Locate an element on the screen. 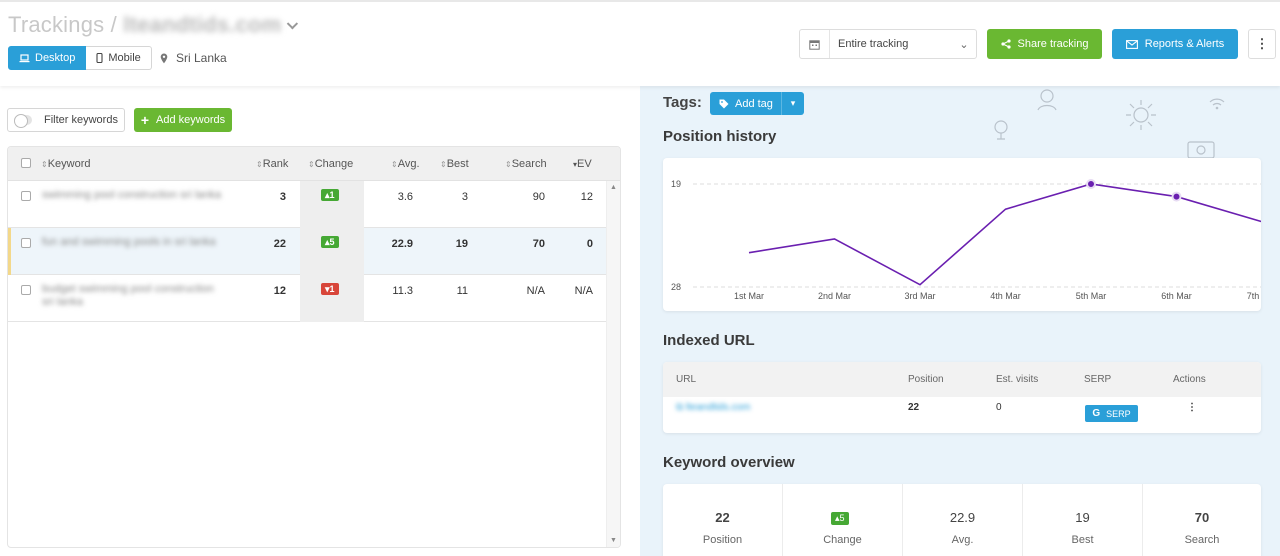 This screenshot has width=1280, height=556. x-tick-label: 4th Mar is located at coordinates (1005, 296).